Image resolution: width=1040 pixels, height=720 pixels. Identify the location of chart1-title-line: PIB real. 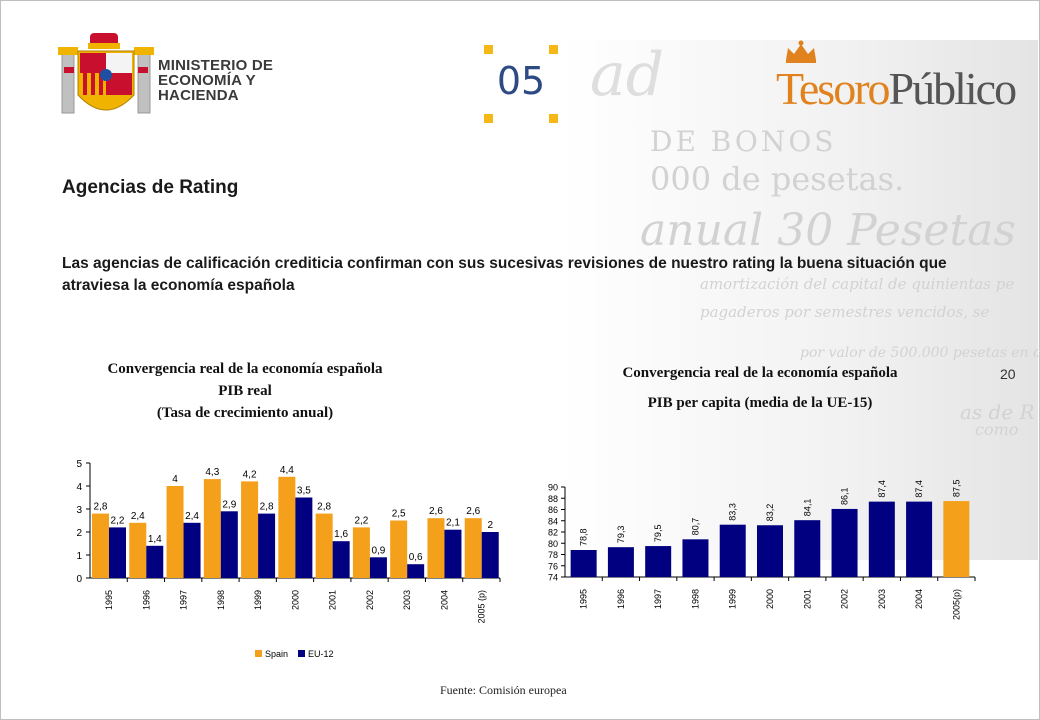
(245, 391).